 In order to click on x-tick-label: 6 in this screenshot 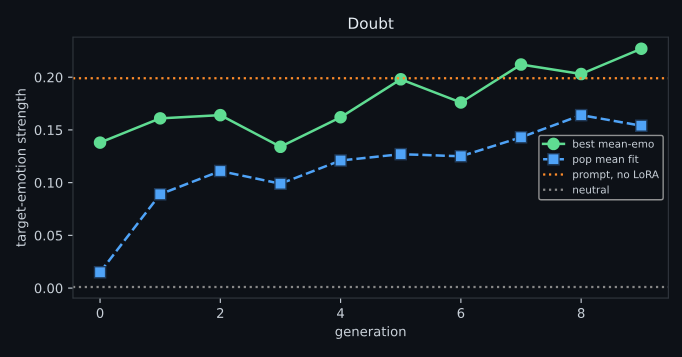, I will do `click(461, 313)`.